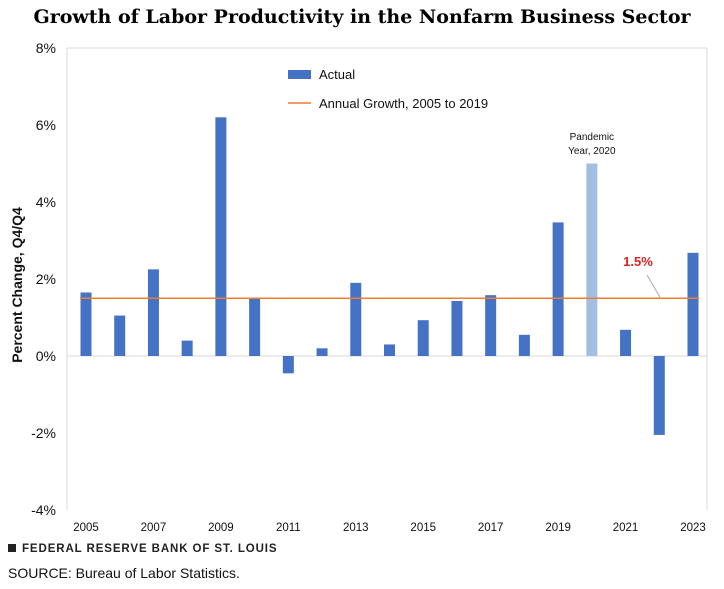  Describe the element at coordinates (457, 328) in the screenshot. I see `bar-2016` at that location.